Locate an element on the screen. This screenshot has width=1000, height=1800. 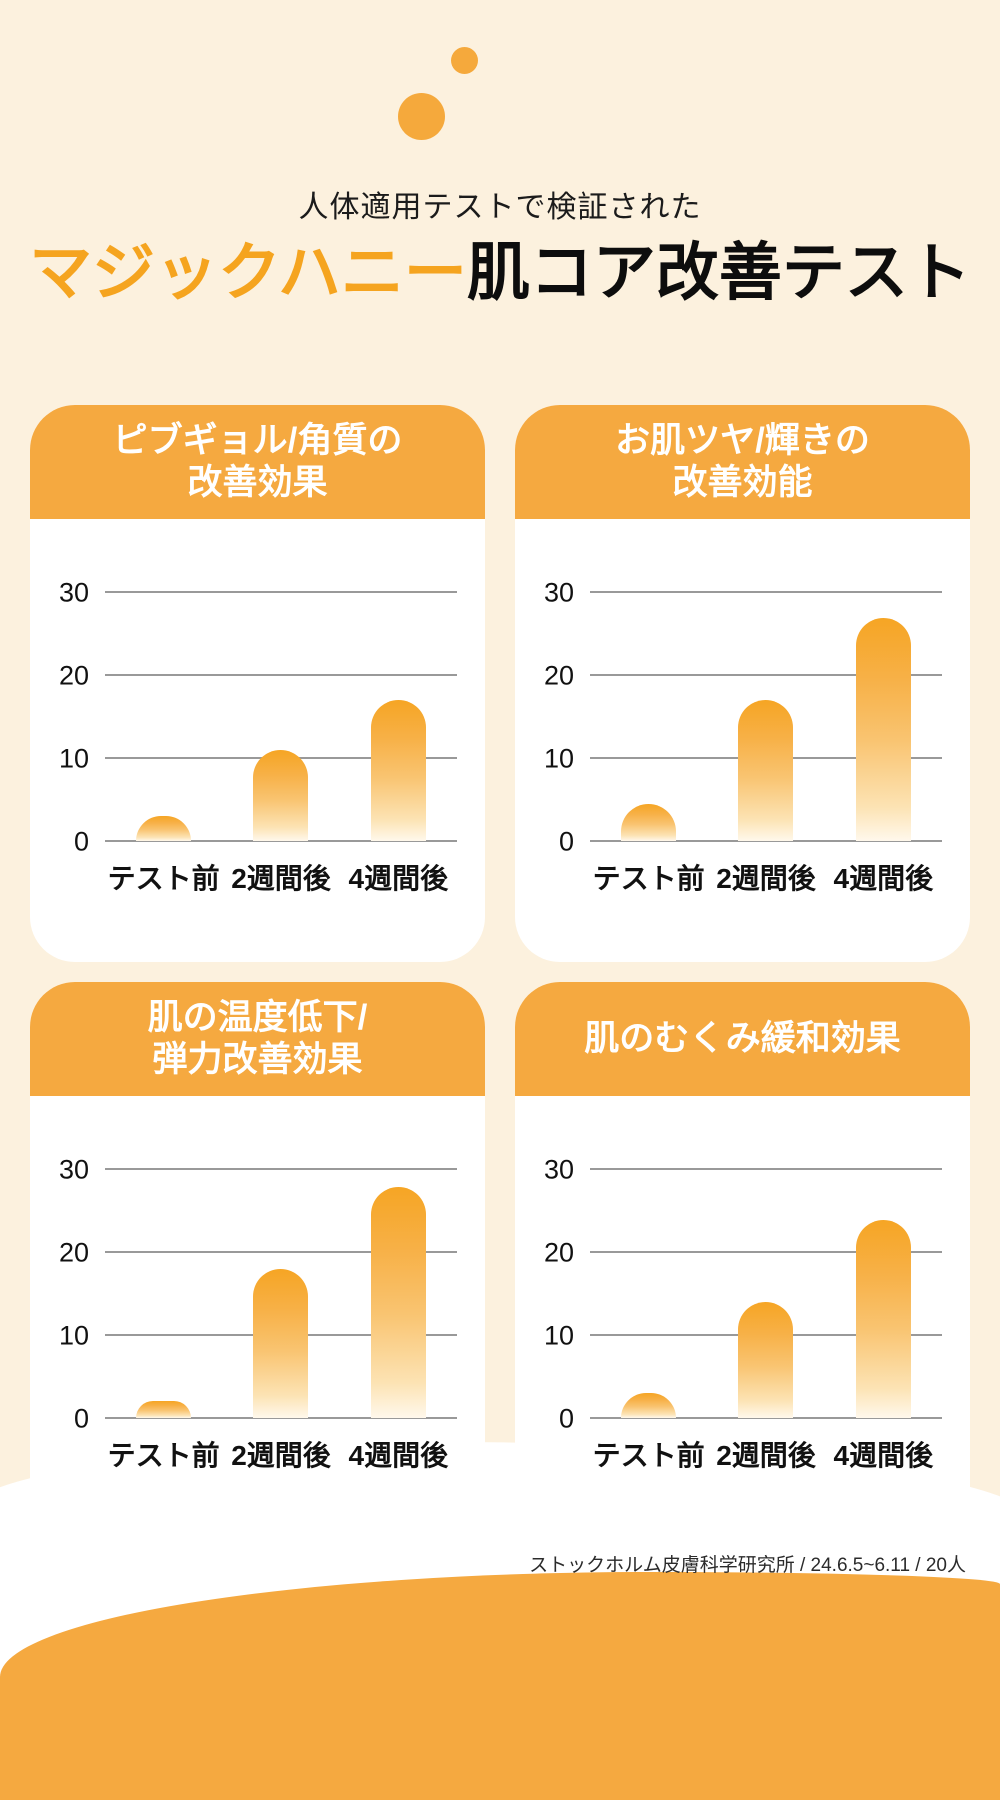
chart-title-line: 肌のむくみ緩和効果 is located at coordinates (742, 1038).